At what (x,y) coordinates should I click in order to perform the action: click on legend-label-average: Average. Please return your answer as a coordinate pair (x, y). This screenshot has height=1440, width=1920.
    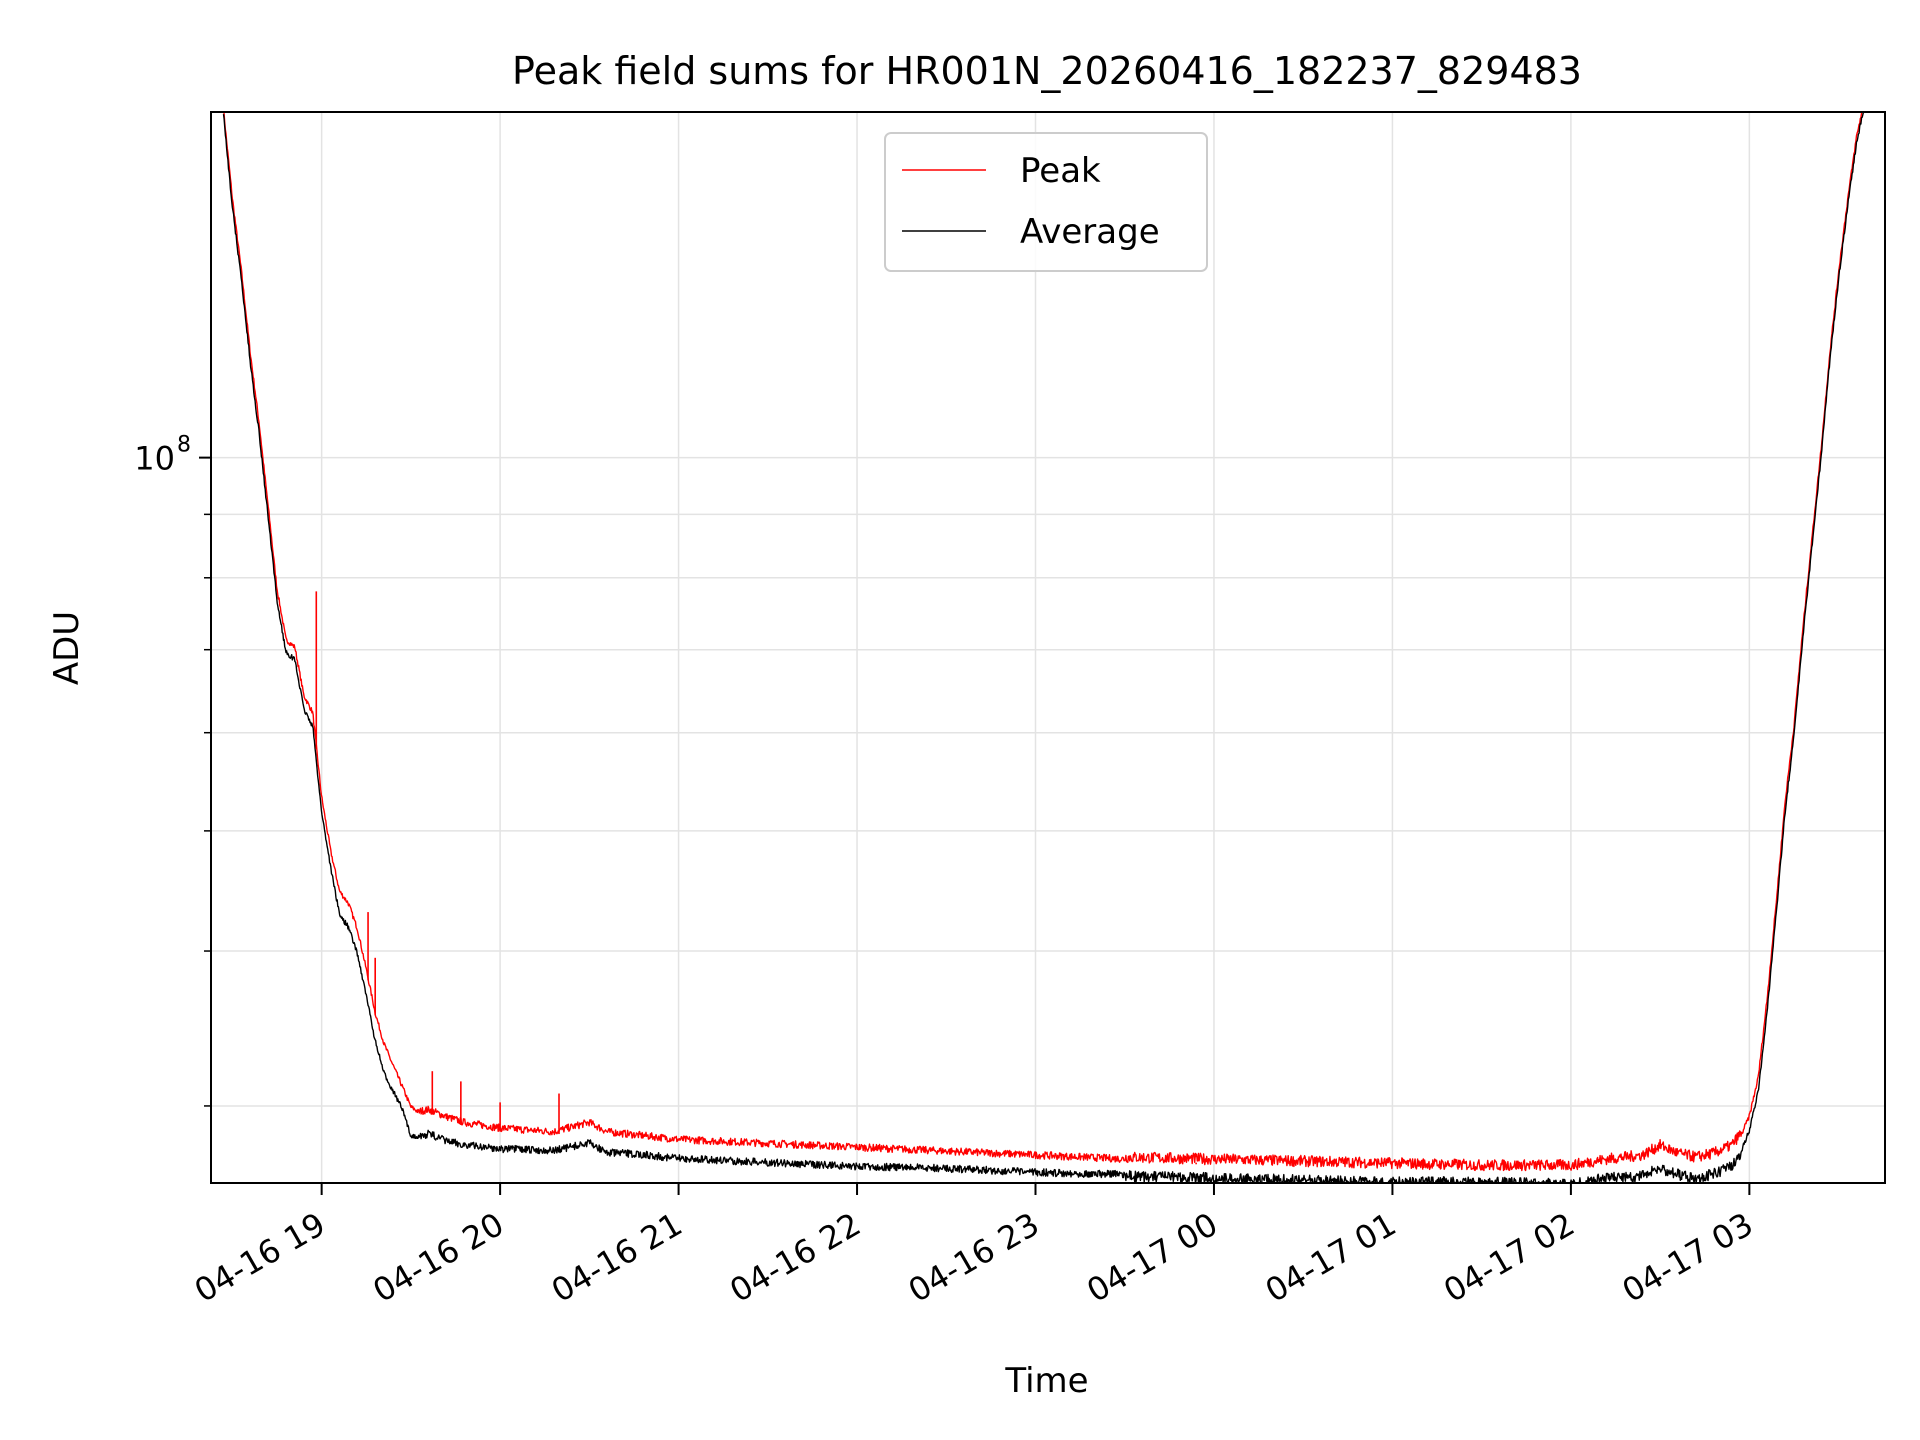
    Looking at the image, I should click on (1090, 232).